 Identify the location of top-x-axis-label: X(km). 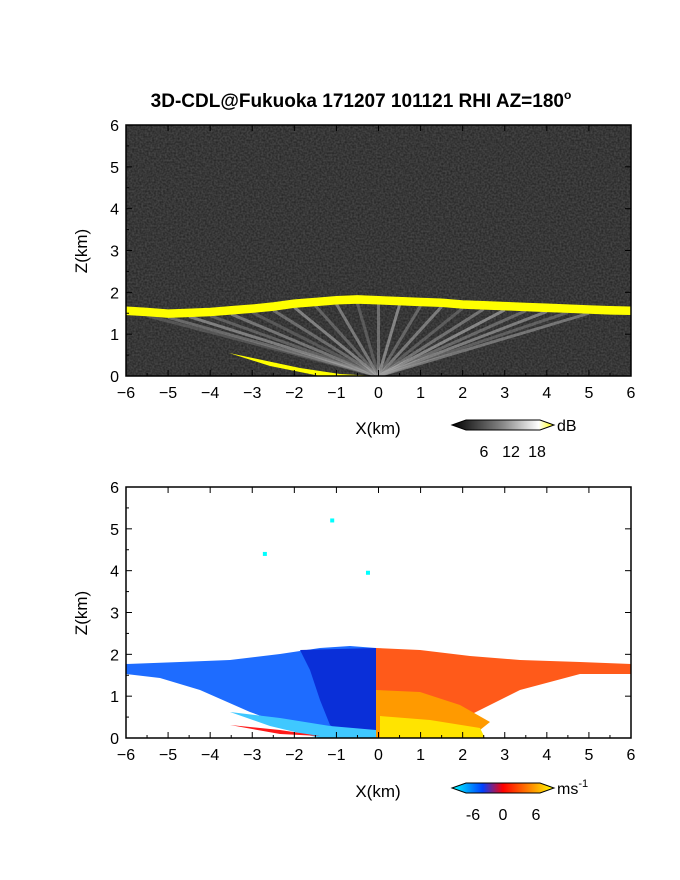
(377, 428).